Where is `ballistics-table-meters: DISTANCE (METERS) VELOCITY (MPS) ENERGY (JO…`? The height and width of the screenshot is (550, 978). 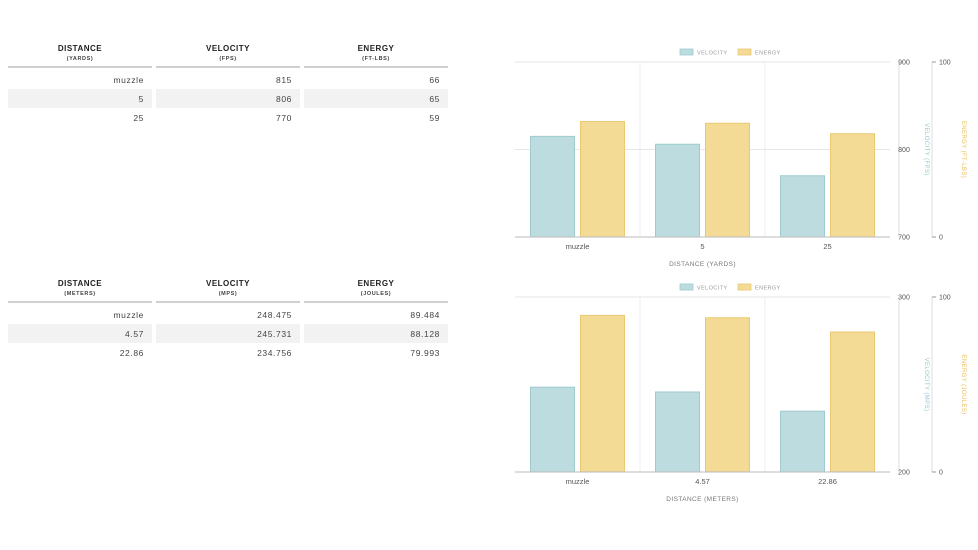 ballistics-table-meters: DISTANCE (METERS) VELOCITY (MPS) ENERGY (JO… is located at coordinates (228, 320).